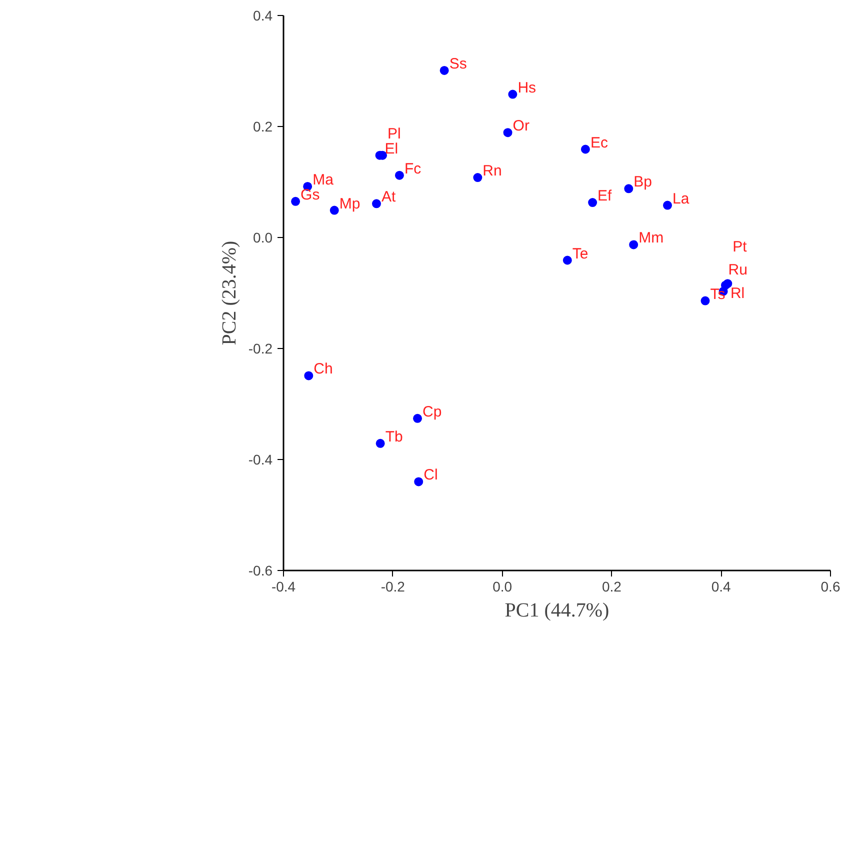 The image size is (849, 842). Describe the element at coordinates (393, 586) in the screenshot. I see `x-tick-label: -0.2` at that location.